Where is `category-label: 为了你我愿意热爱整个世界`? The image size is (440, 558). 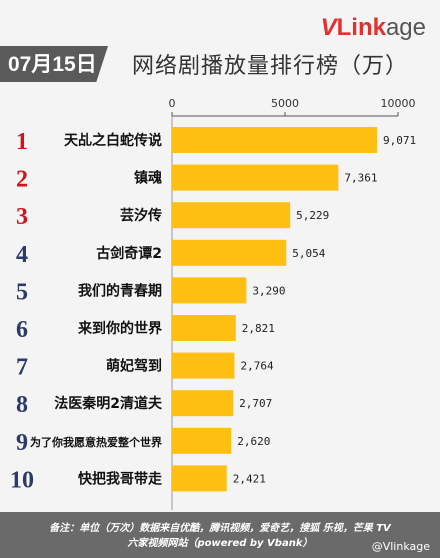
category-label: 为了你我愿意热爱整个世界 is located at coordinates (96, 442).